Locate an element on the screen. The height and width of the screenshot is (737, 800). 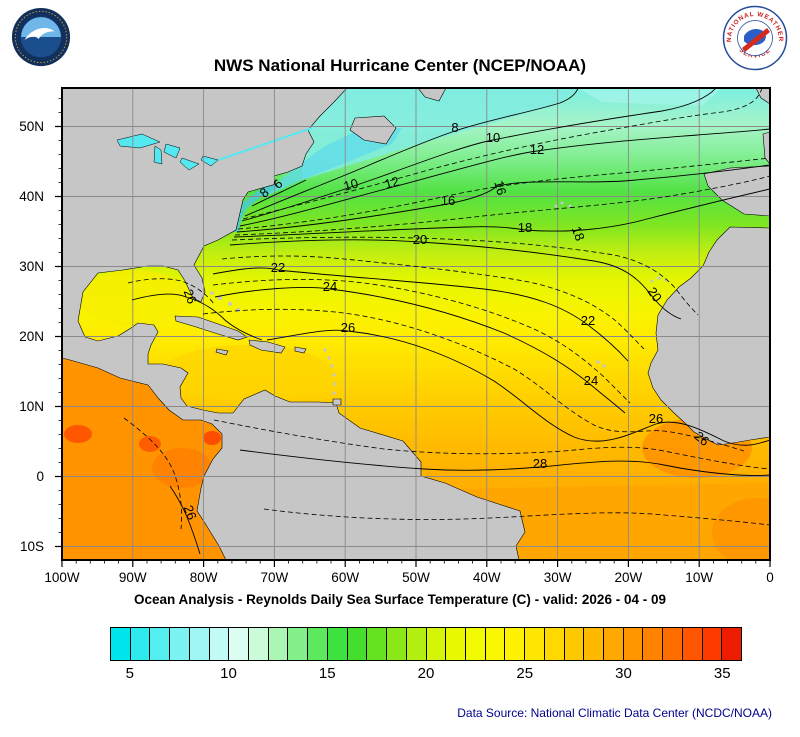
lon-label: 30W is located at coordinates (557, 577).